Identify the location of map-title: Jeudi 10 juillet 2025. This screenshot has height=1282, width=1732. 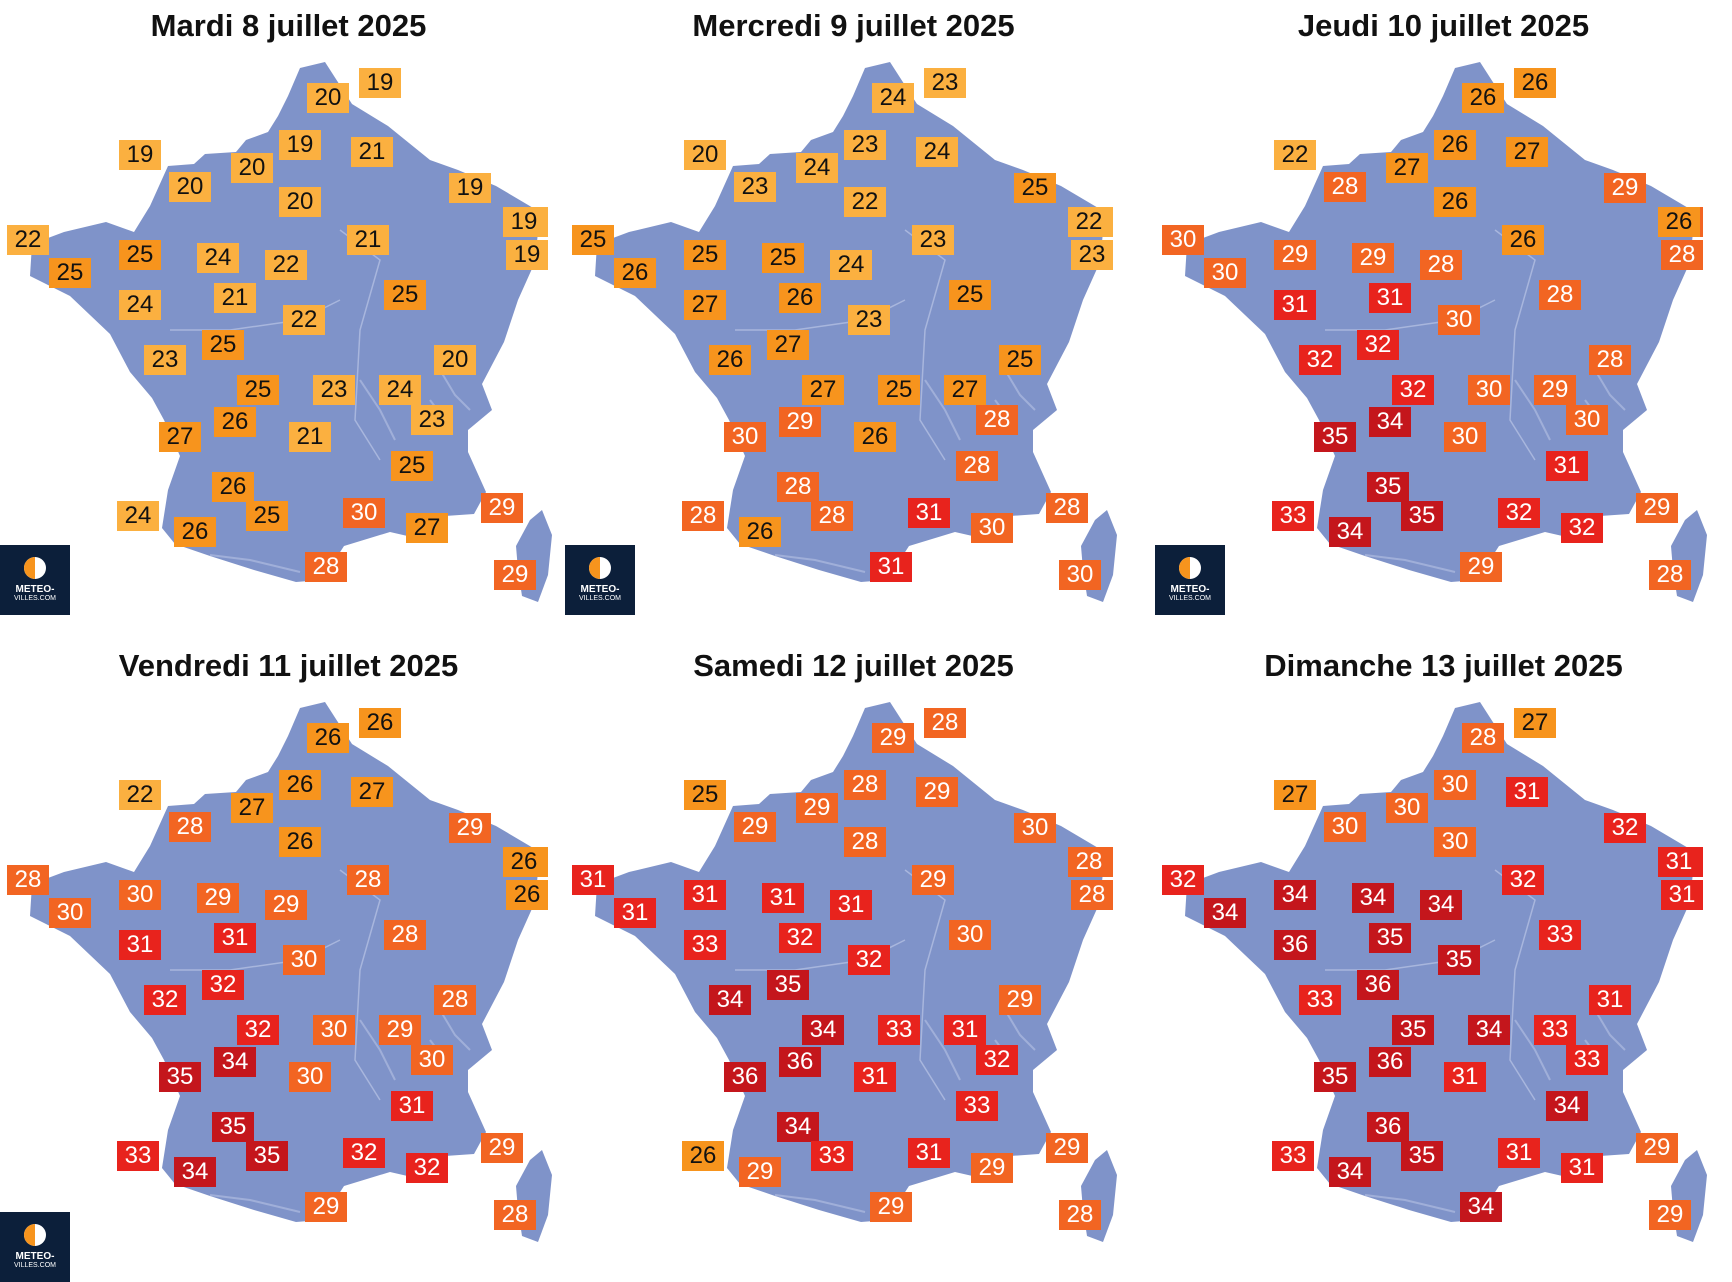
(1443, 25).